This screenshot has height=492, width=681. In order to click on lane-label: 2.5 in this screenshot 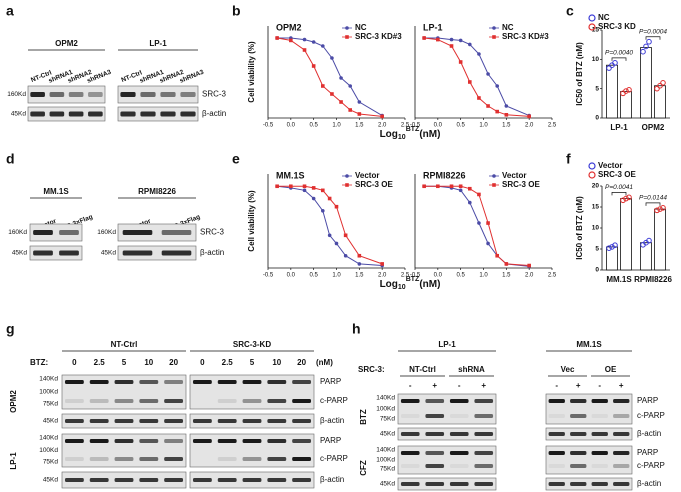, I will do `click(100, 362)`.